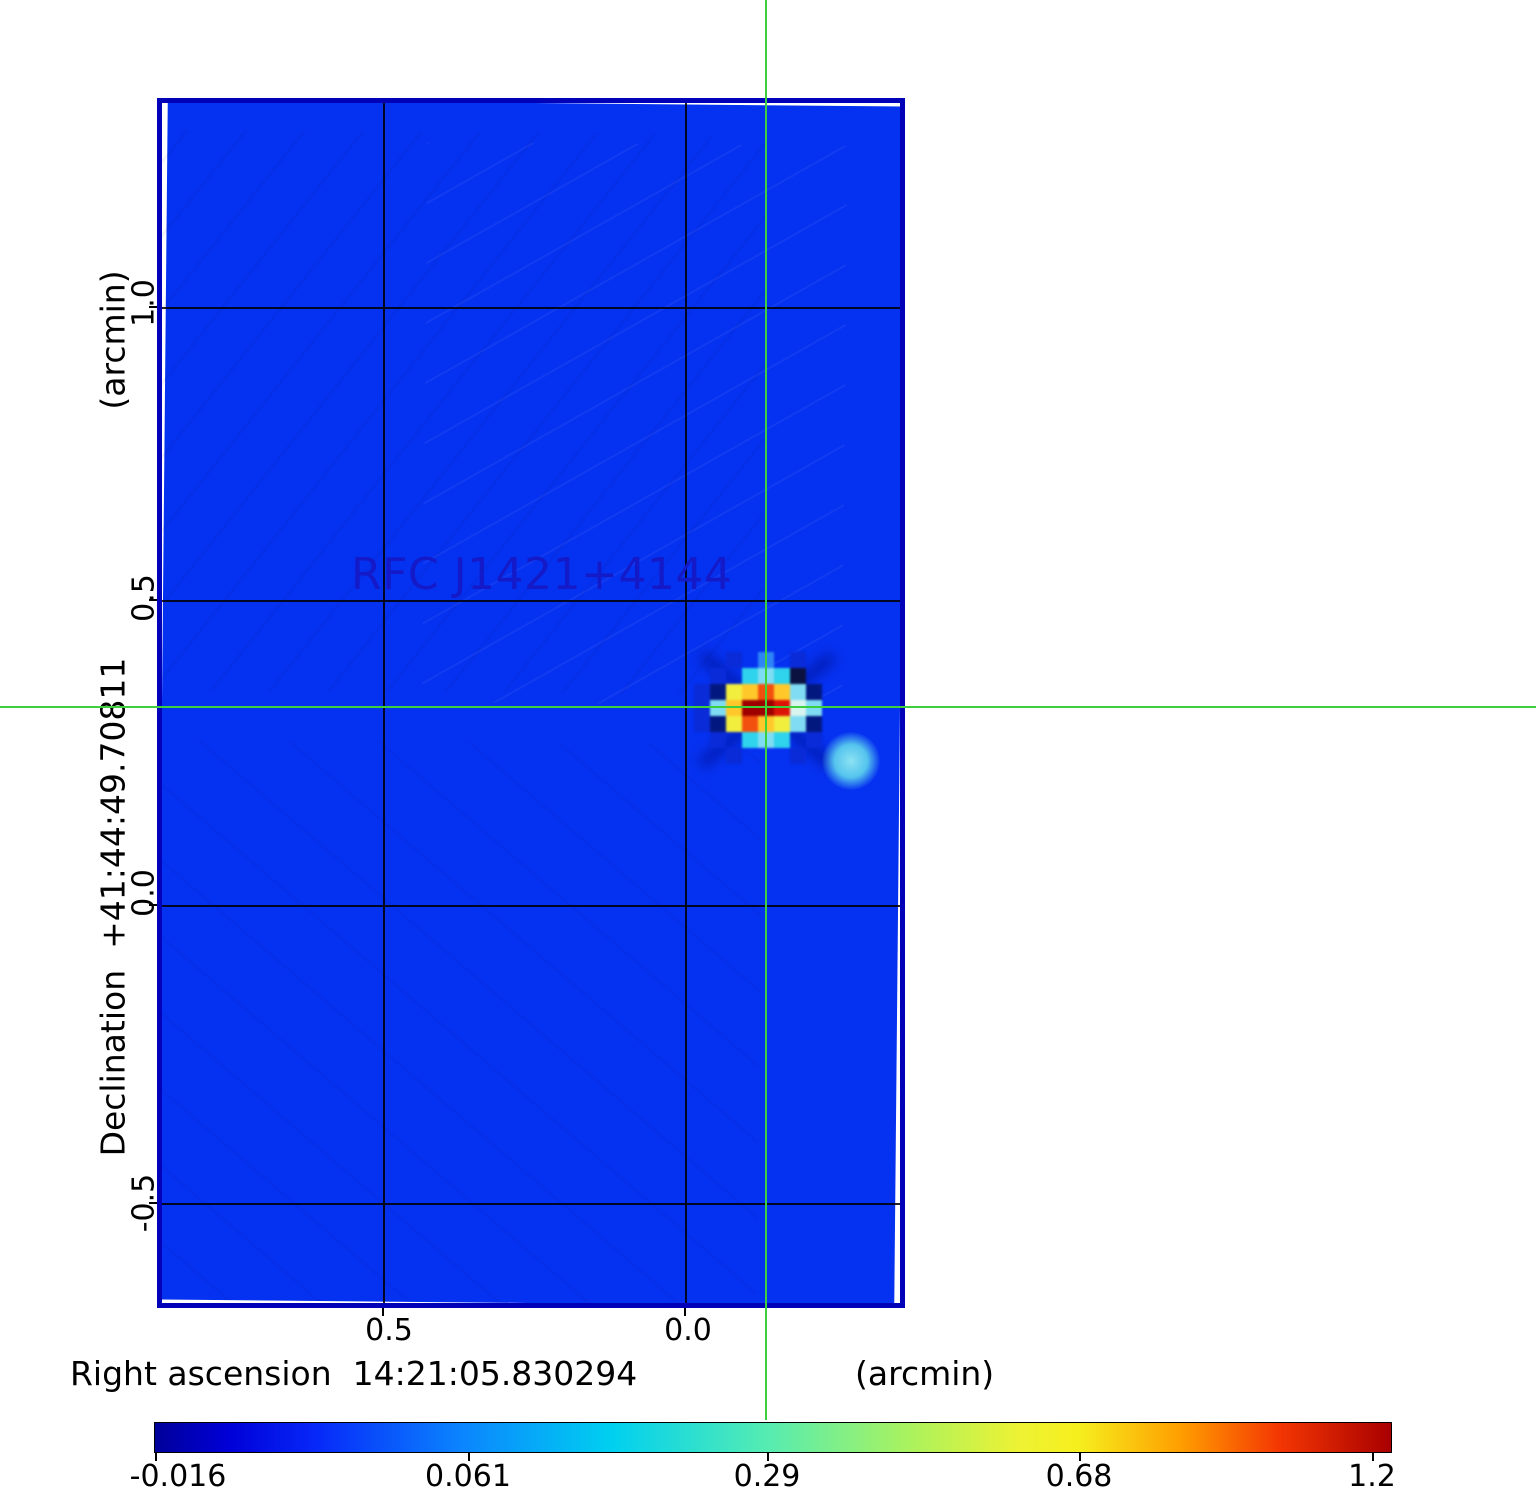 Image resolution: width=1536 pixels, height=1511 pixels. I want to click on grid-line-ra-0p5, so click(384, 703).